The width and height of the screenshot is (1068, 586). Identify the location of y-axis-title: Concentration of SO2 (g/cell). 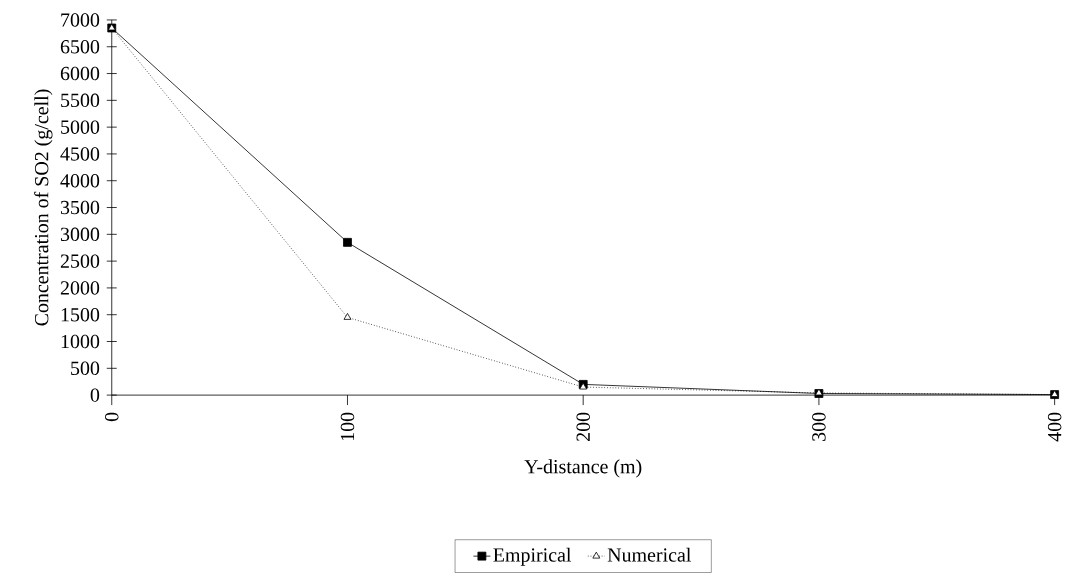
(43, 207).